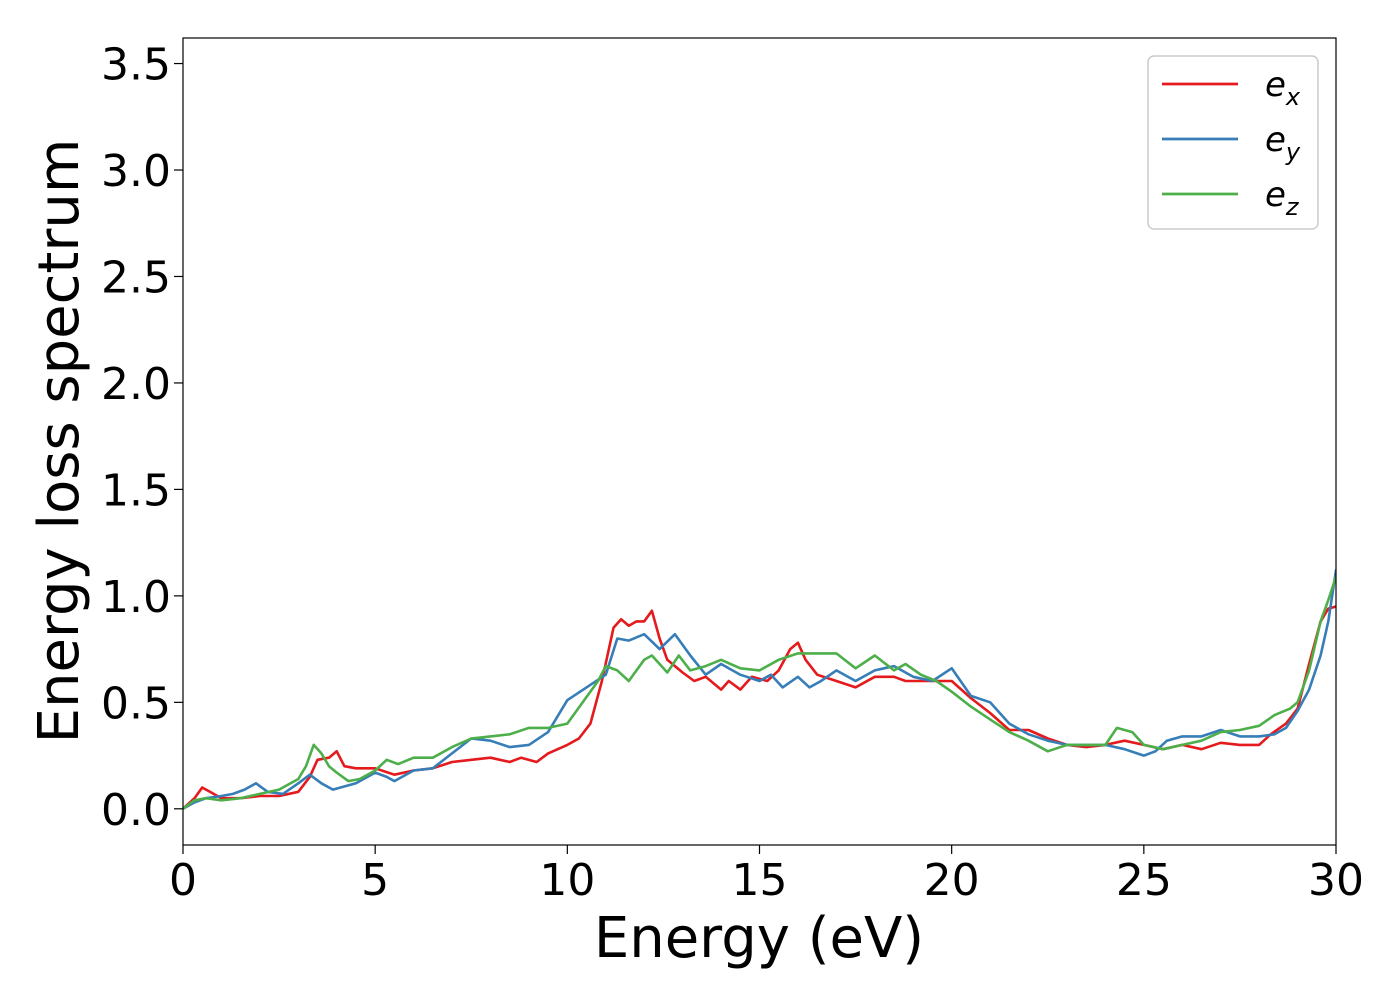 The width and height of the screenshot is (1400, 1000). I want to click on y-tick-label: 2.5, so click(136, 277).